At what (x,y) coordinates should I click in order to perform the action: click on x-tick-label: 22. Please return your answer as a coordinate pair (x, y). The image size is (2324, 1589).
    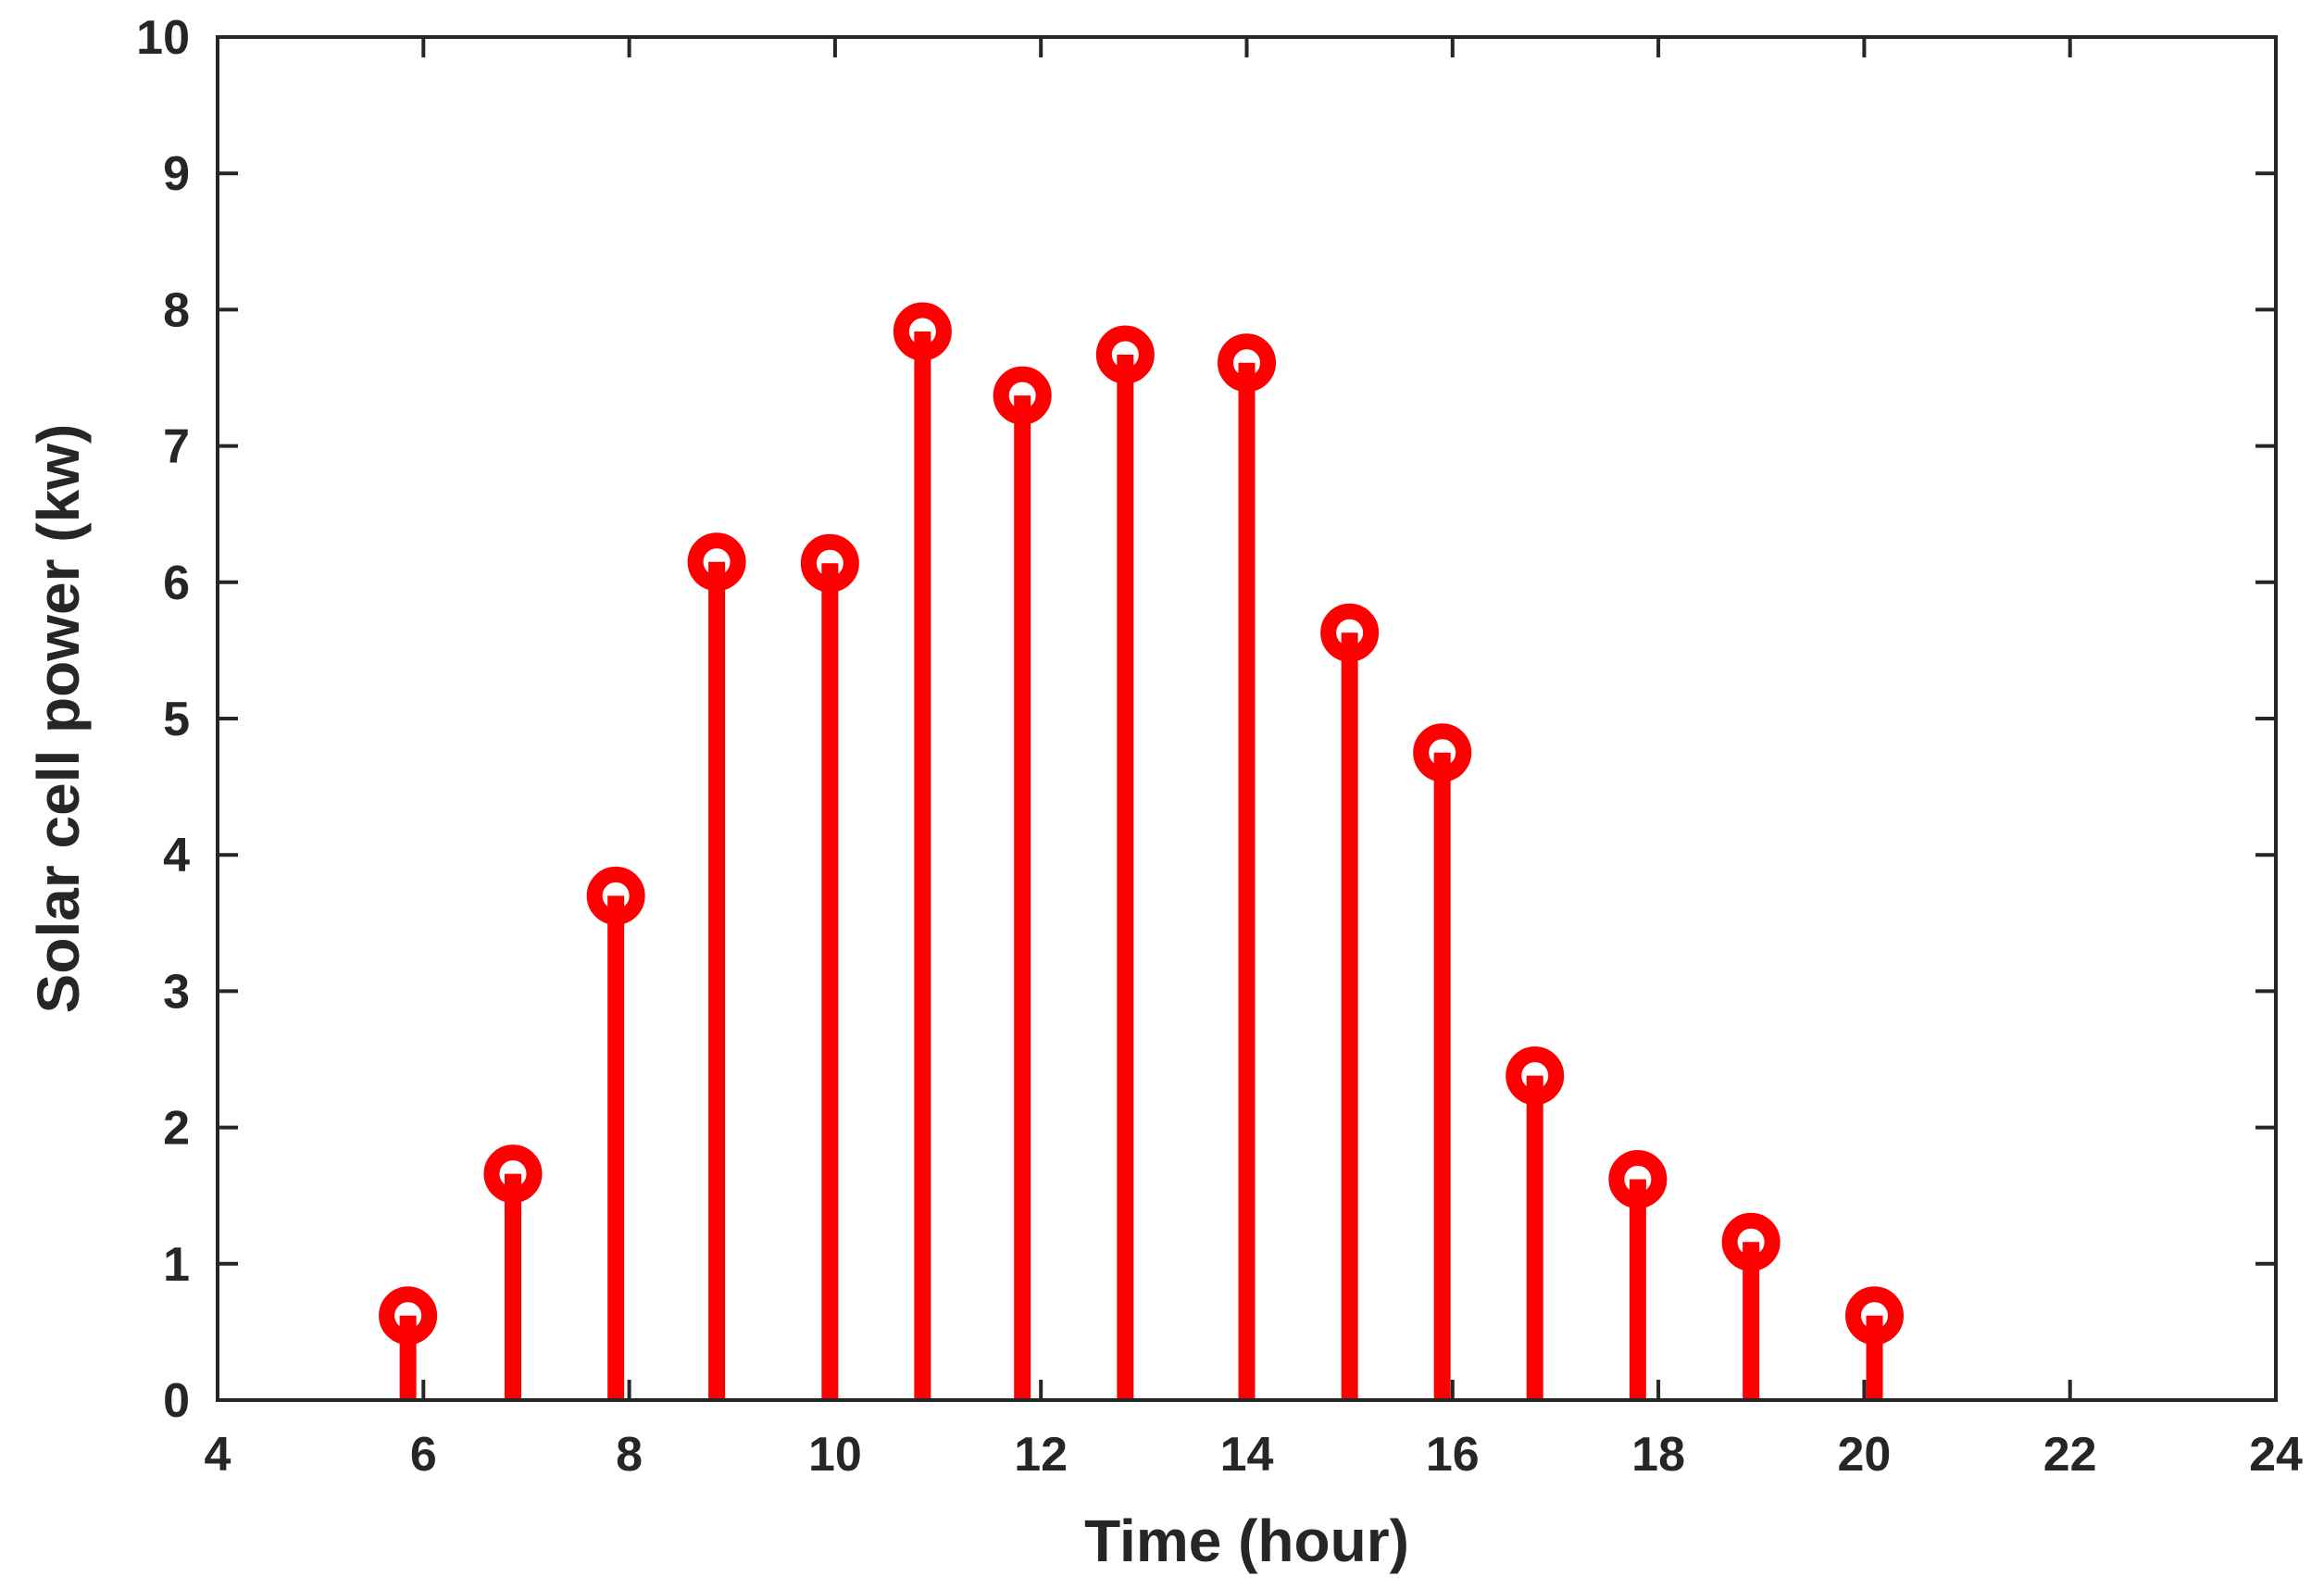
    Looking at the image, I should click on (2070, 1455).